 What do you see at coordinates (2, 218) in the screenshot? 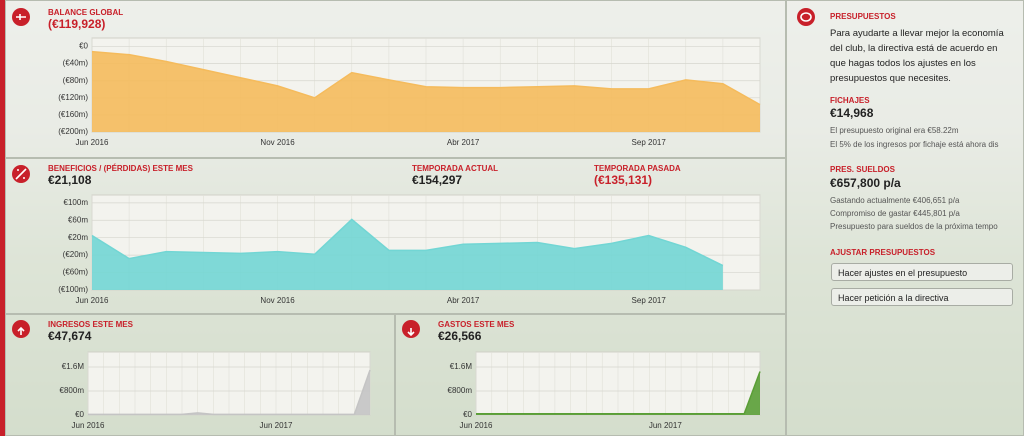
I see `side-bar` at bounding box center [2, 218].